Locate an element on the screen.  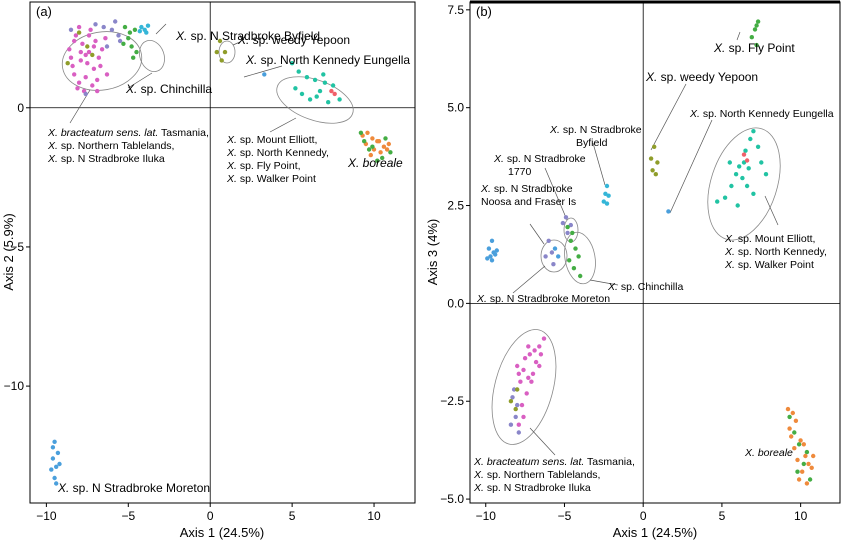
annotation-label: X. sp. N Stradbroke Moreton is located at coordinates (133, 488).